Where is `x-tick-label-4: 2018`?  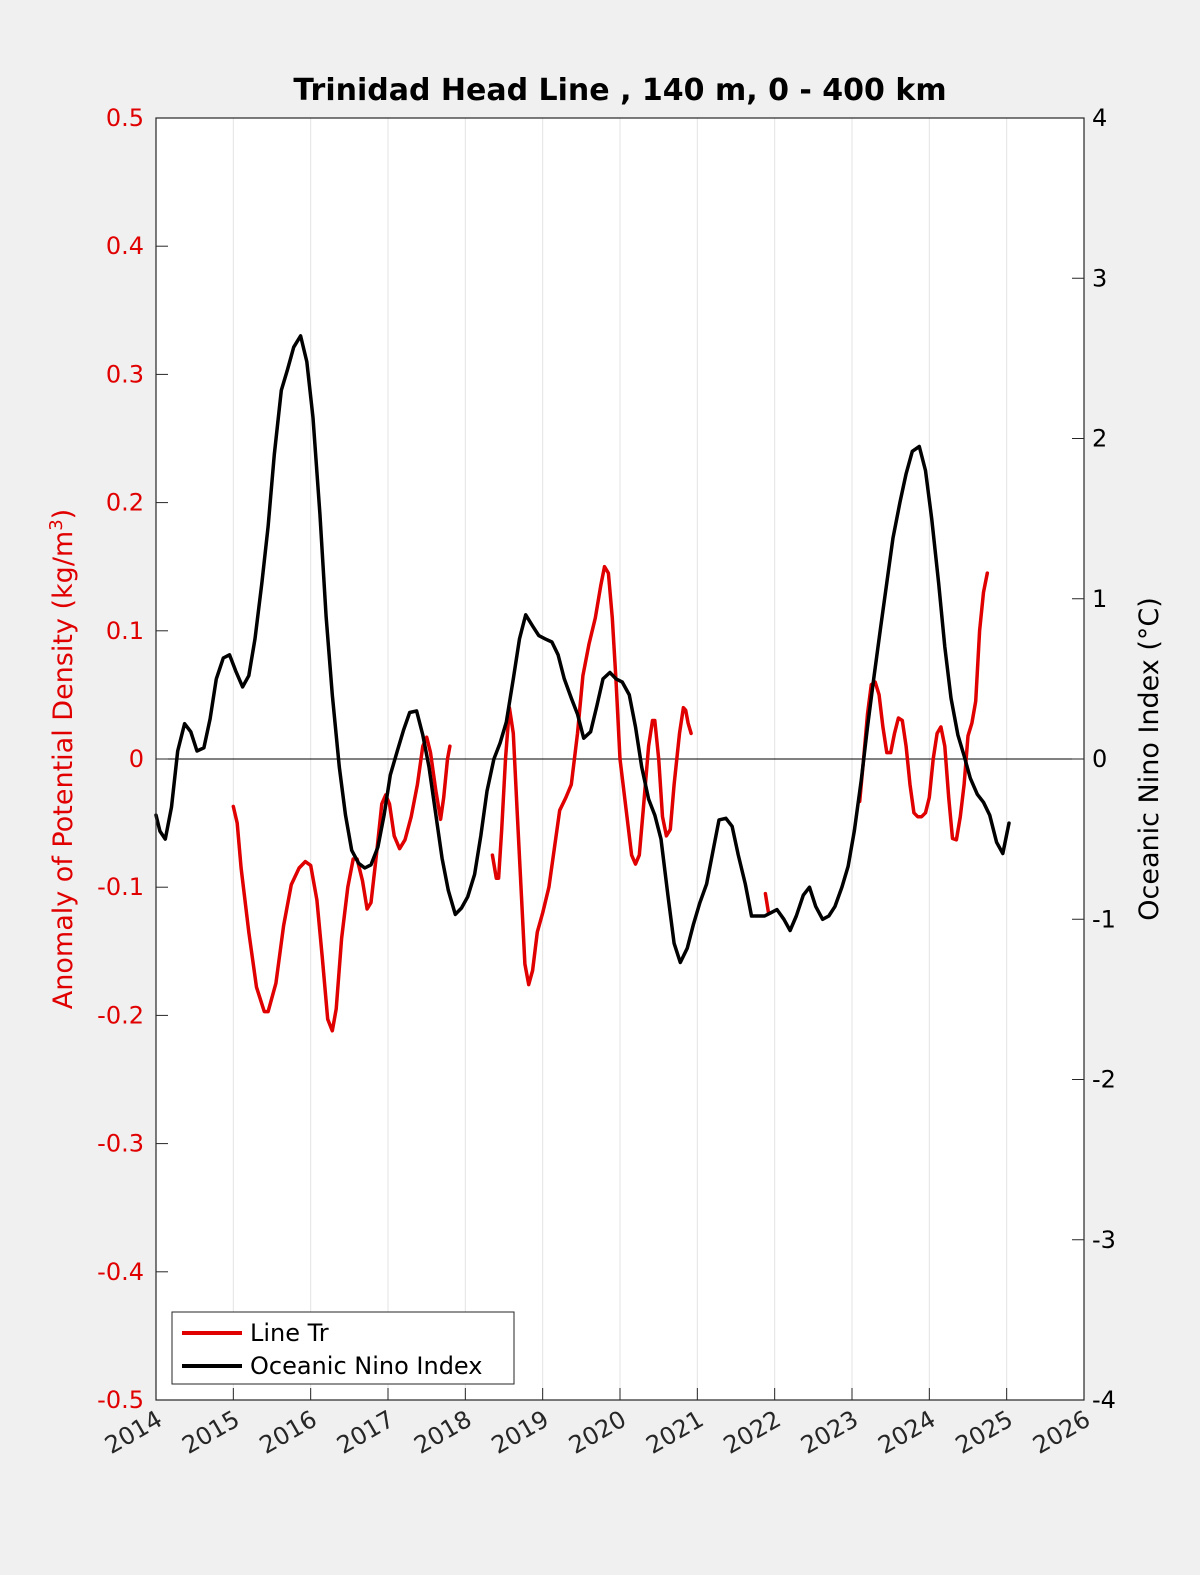
x-tick-label-4: 2018 is located at coordinates (442, 1432).